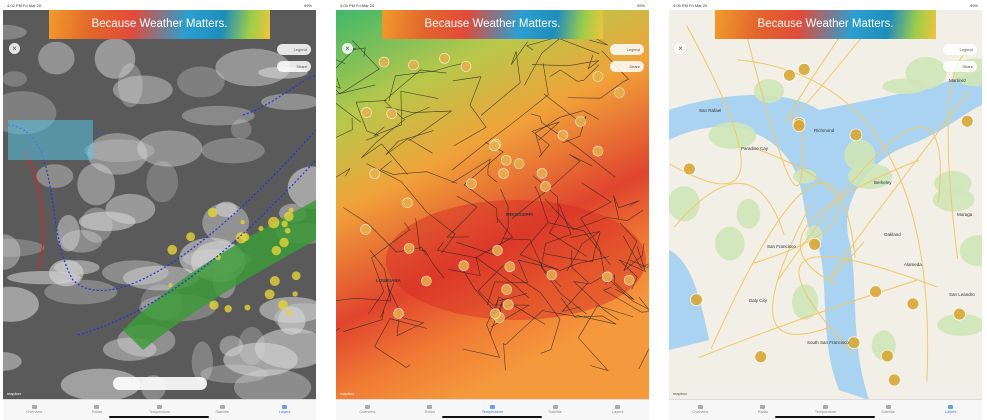  I want to click on map-label: LOUISIANA, so click(388, 280).